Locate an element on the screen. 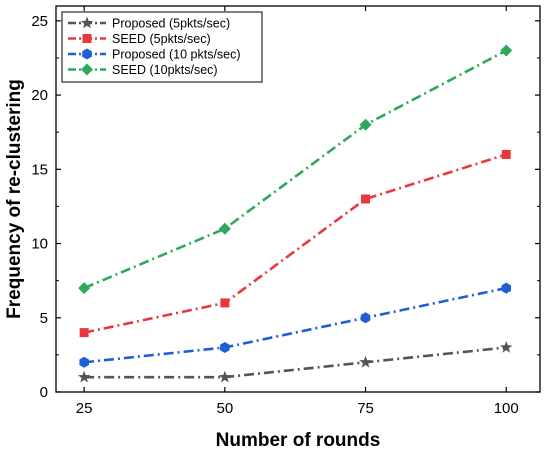 The height and width of the screenshot is (457, 550). legend-entry-1: SEED (5pkts/sec) is located at coordinates (139, 39).